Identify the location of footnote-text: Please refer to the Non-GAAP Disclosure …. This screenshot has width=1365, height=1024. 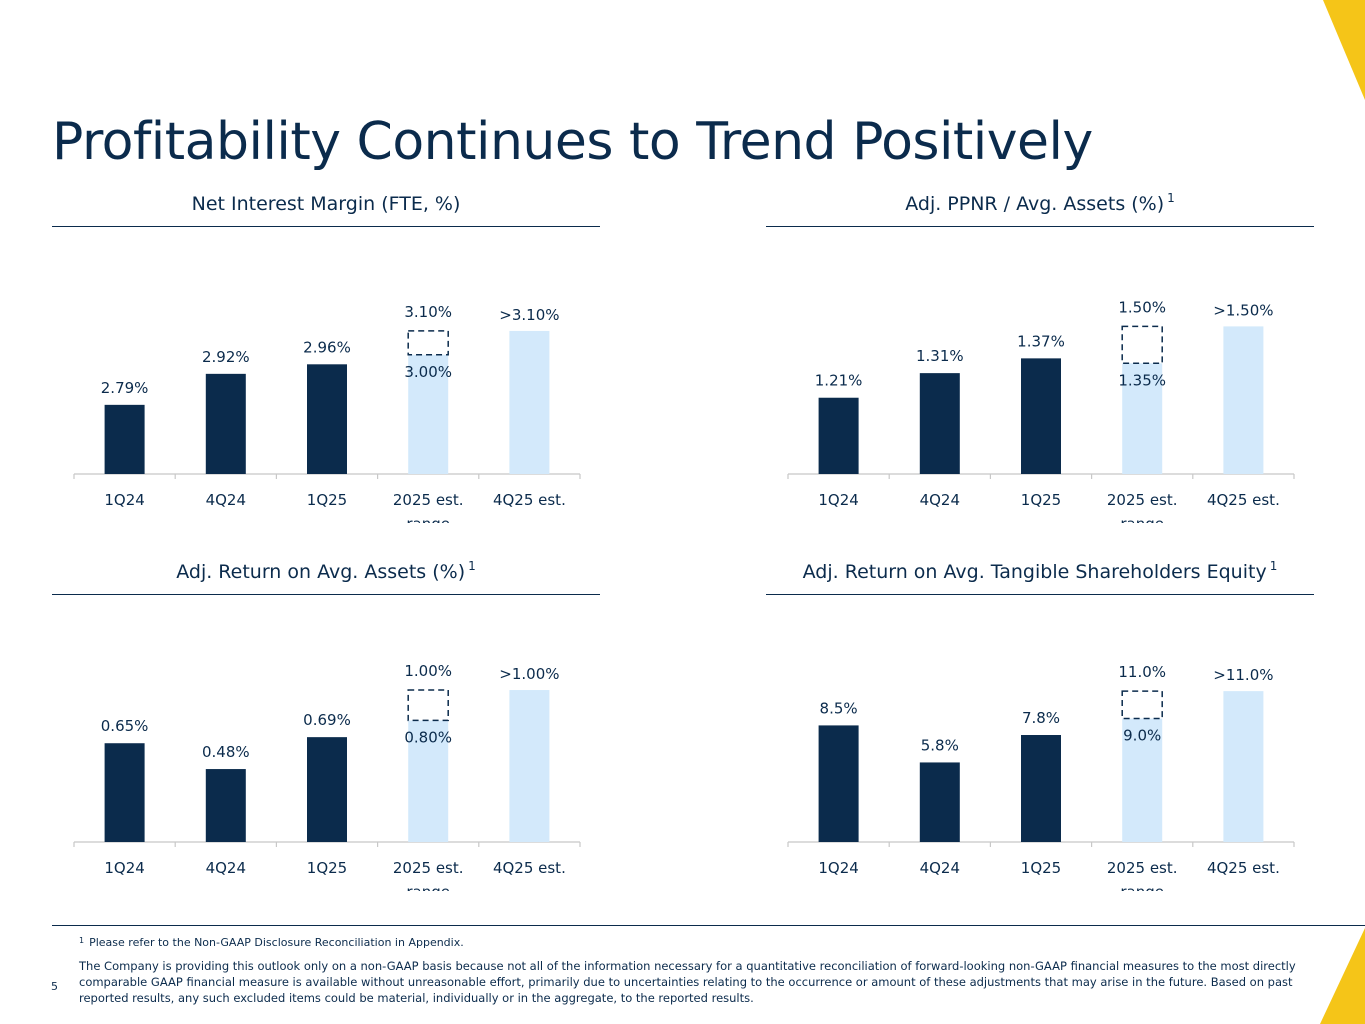
(276, 942).